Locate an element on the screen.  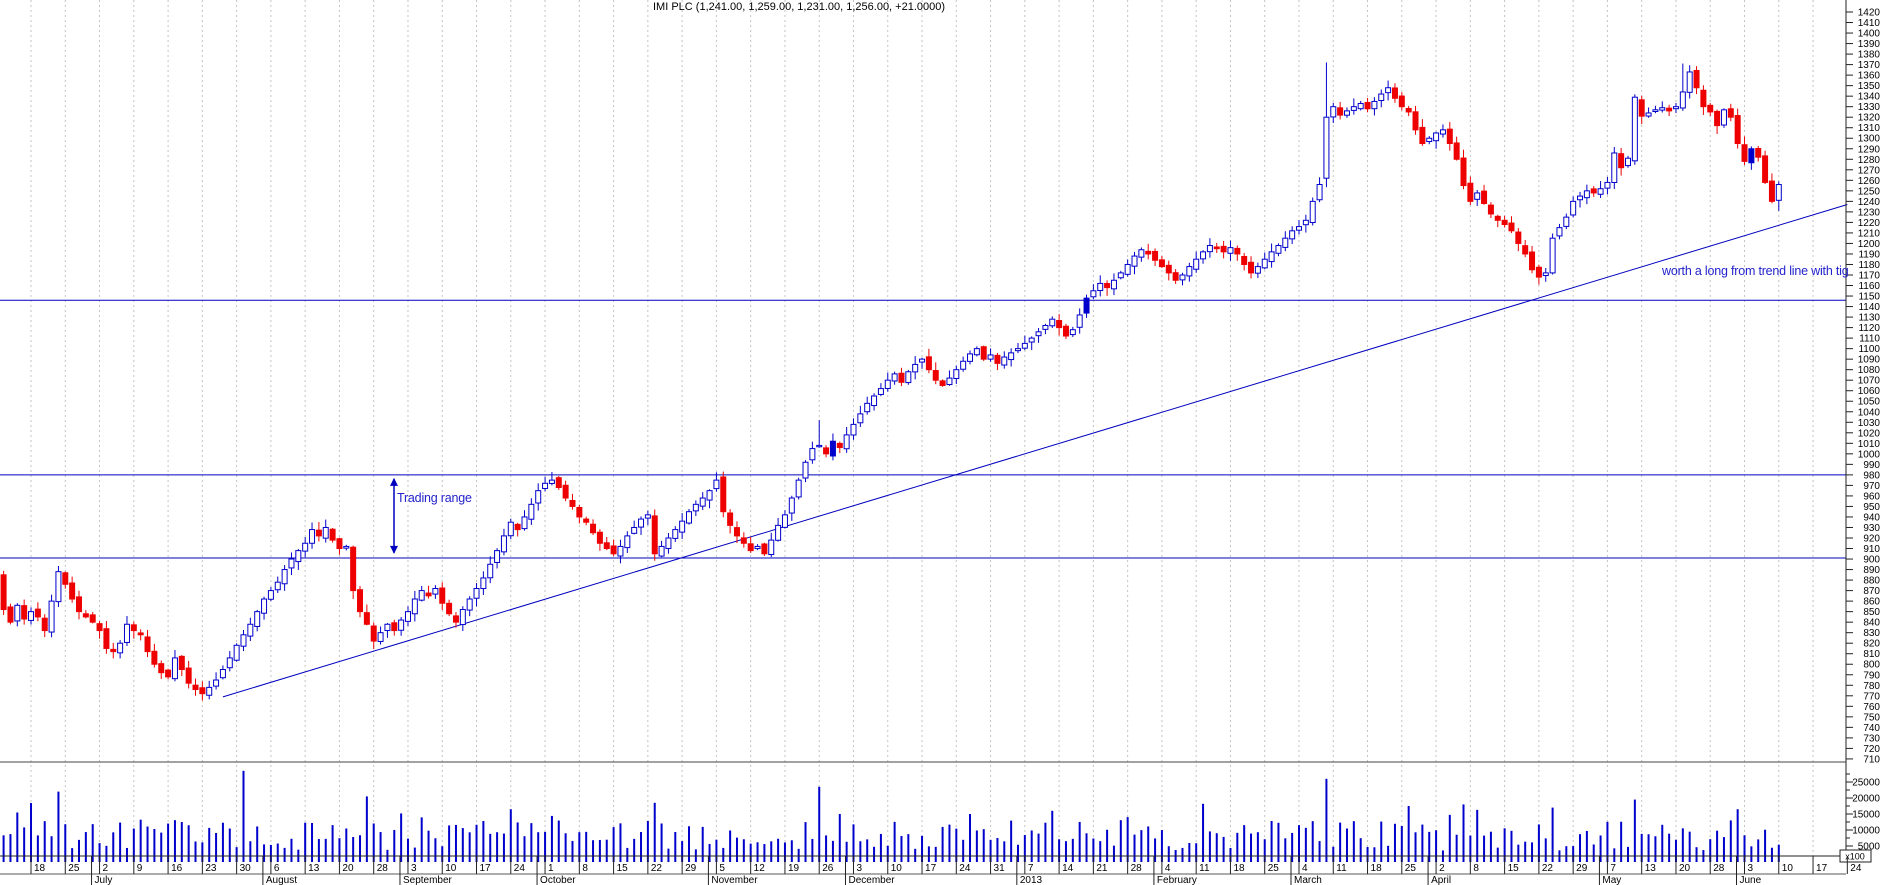
trading-range-arrow is located at coordinates (394, 515).